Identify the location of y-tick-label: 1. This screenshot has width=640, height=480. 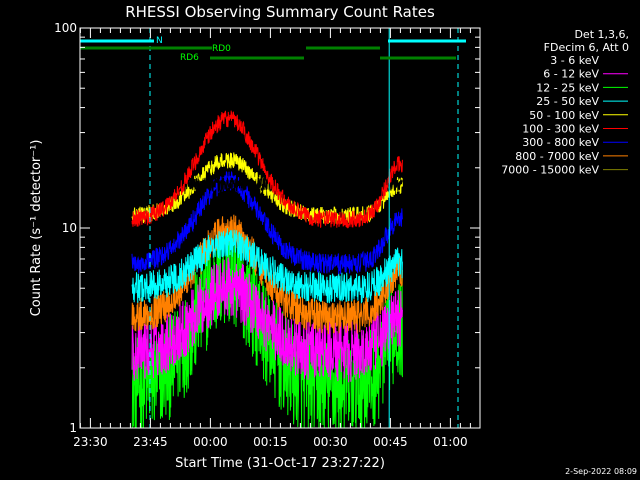
(73, 428).